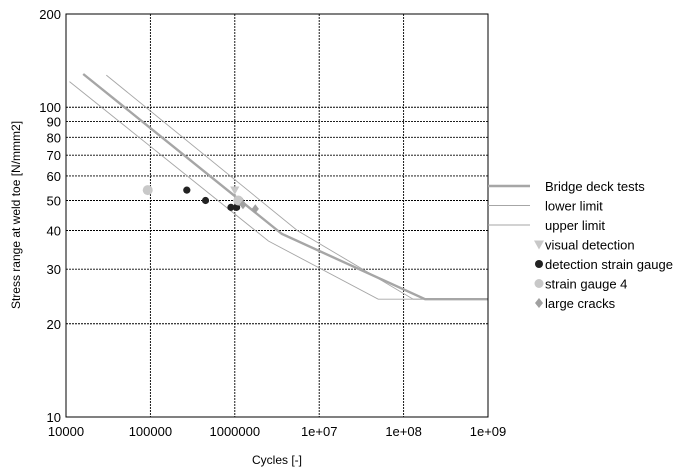  I want to click on x-tick-label: 1e+08, so click(403, 431).